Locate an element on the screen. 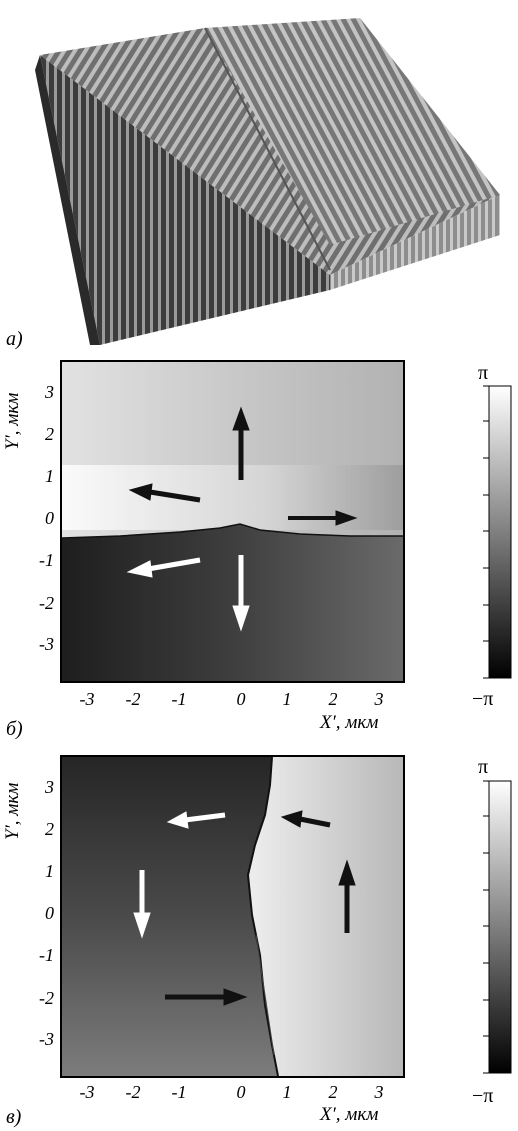 Image resolution: width=518 pixels, height=1131 pixels. colorbar-b is located at coordinates (498, 532).